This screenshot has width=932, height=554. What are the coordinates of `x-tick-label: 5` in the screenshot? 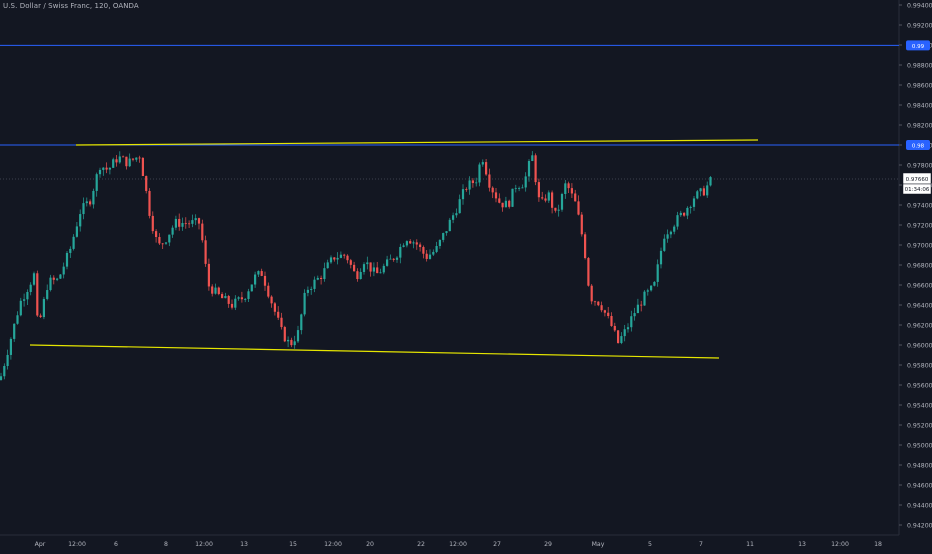 It's located at (650, 544).